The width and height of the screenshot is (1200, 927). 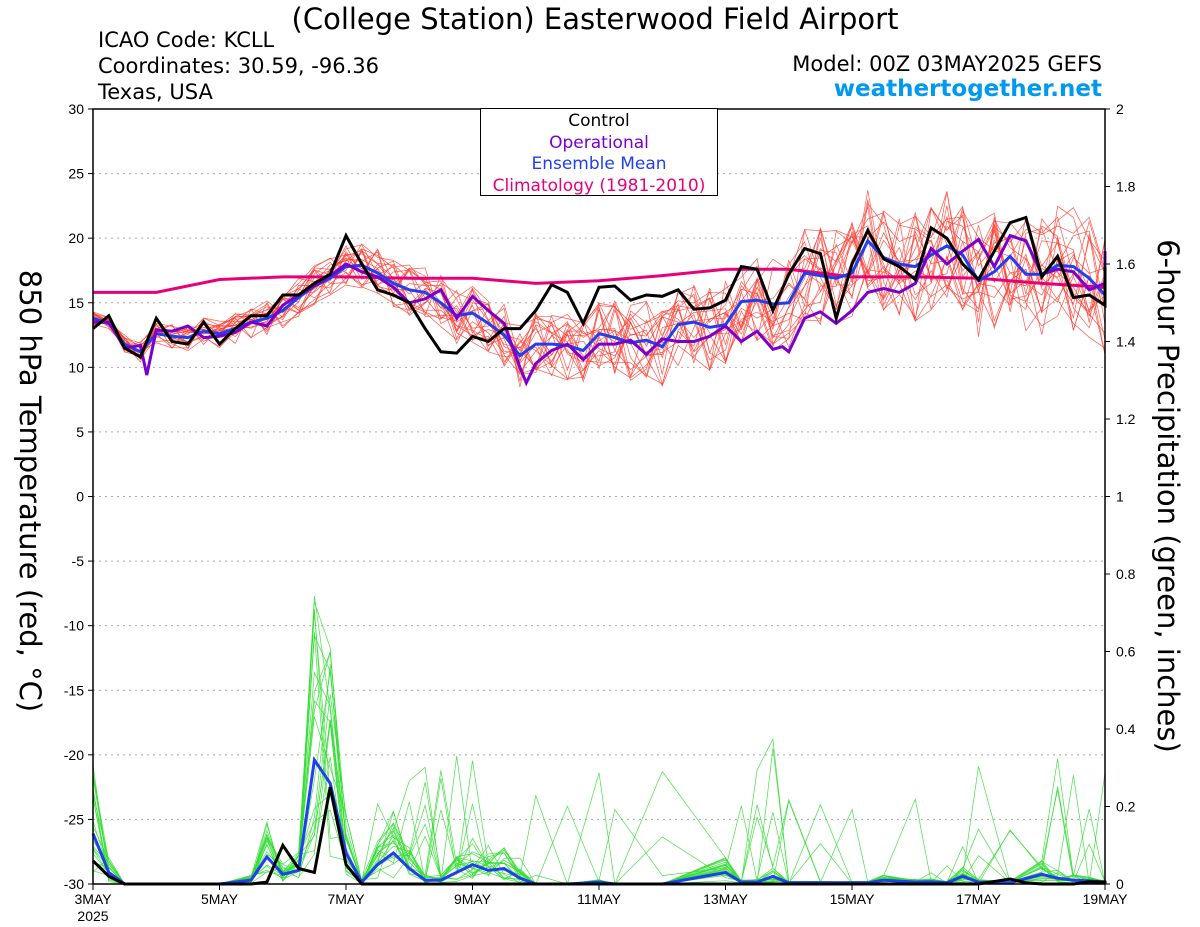 I want to click on x-tick-label: 13MAY, so click(x=726, y=899).